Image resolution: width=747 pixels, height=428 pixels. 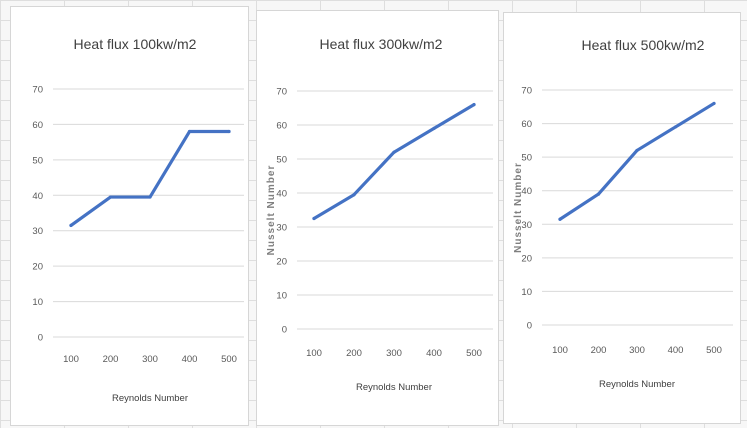 I want to click on chart-title: Heat flux 100kw/m2, so click(x=135, y=44).